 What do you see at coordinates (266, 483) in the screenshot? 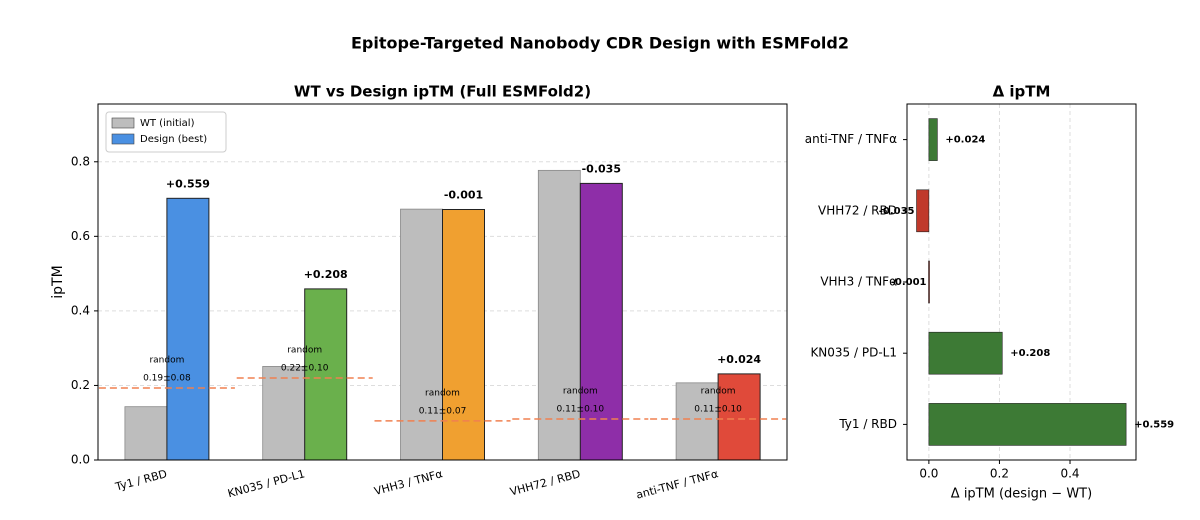
I see `x-tick-label: KN035 / PD-L1` at bounding box center [266, 483].